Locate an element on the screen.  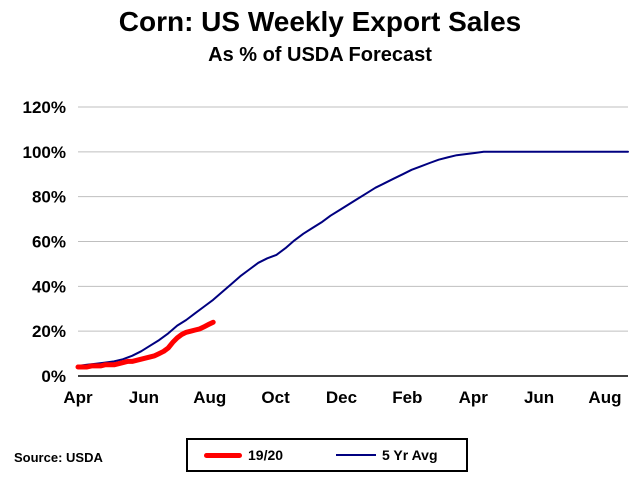
chart-subtitle: As % of USDA Forecast is located at coordinates (320, 55).